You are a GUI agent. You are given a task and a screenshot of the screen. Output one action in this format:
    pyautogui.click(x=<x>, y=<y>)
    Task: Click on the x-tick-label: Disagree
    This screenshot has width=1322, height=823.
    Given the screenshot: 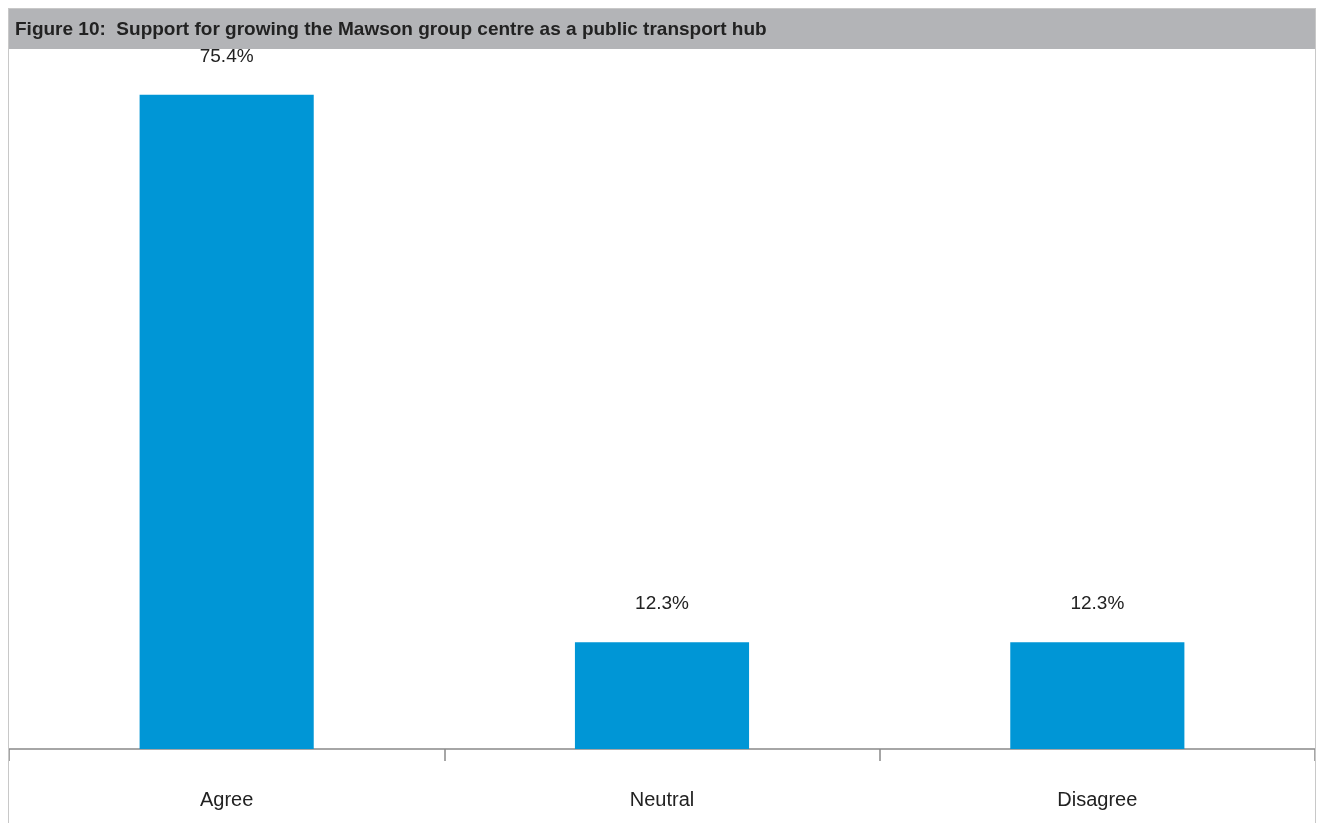 What is the action you would take?
    pyautogui.click(x=1097, y=799)
    